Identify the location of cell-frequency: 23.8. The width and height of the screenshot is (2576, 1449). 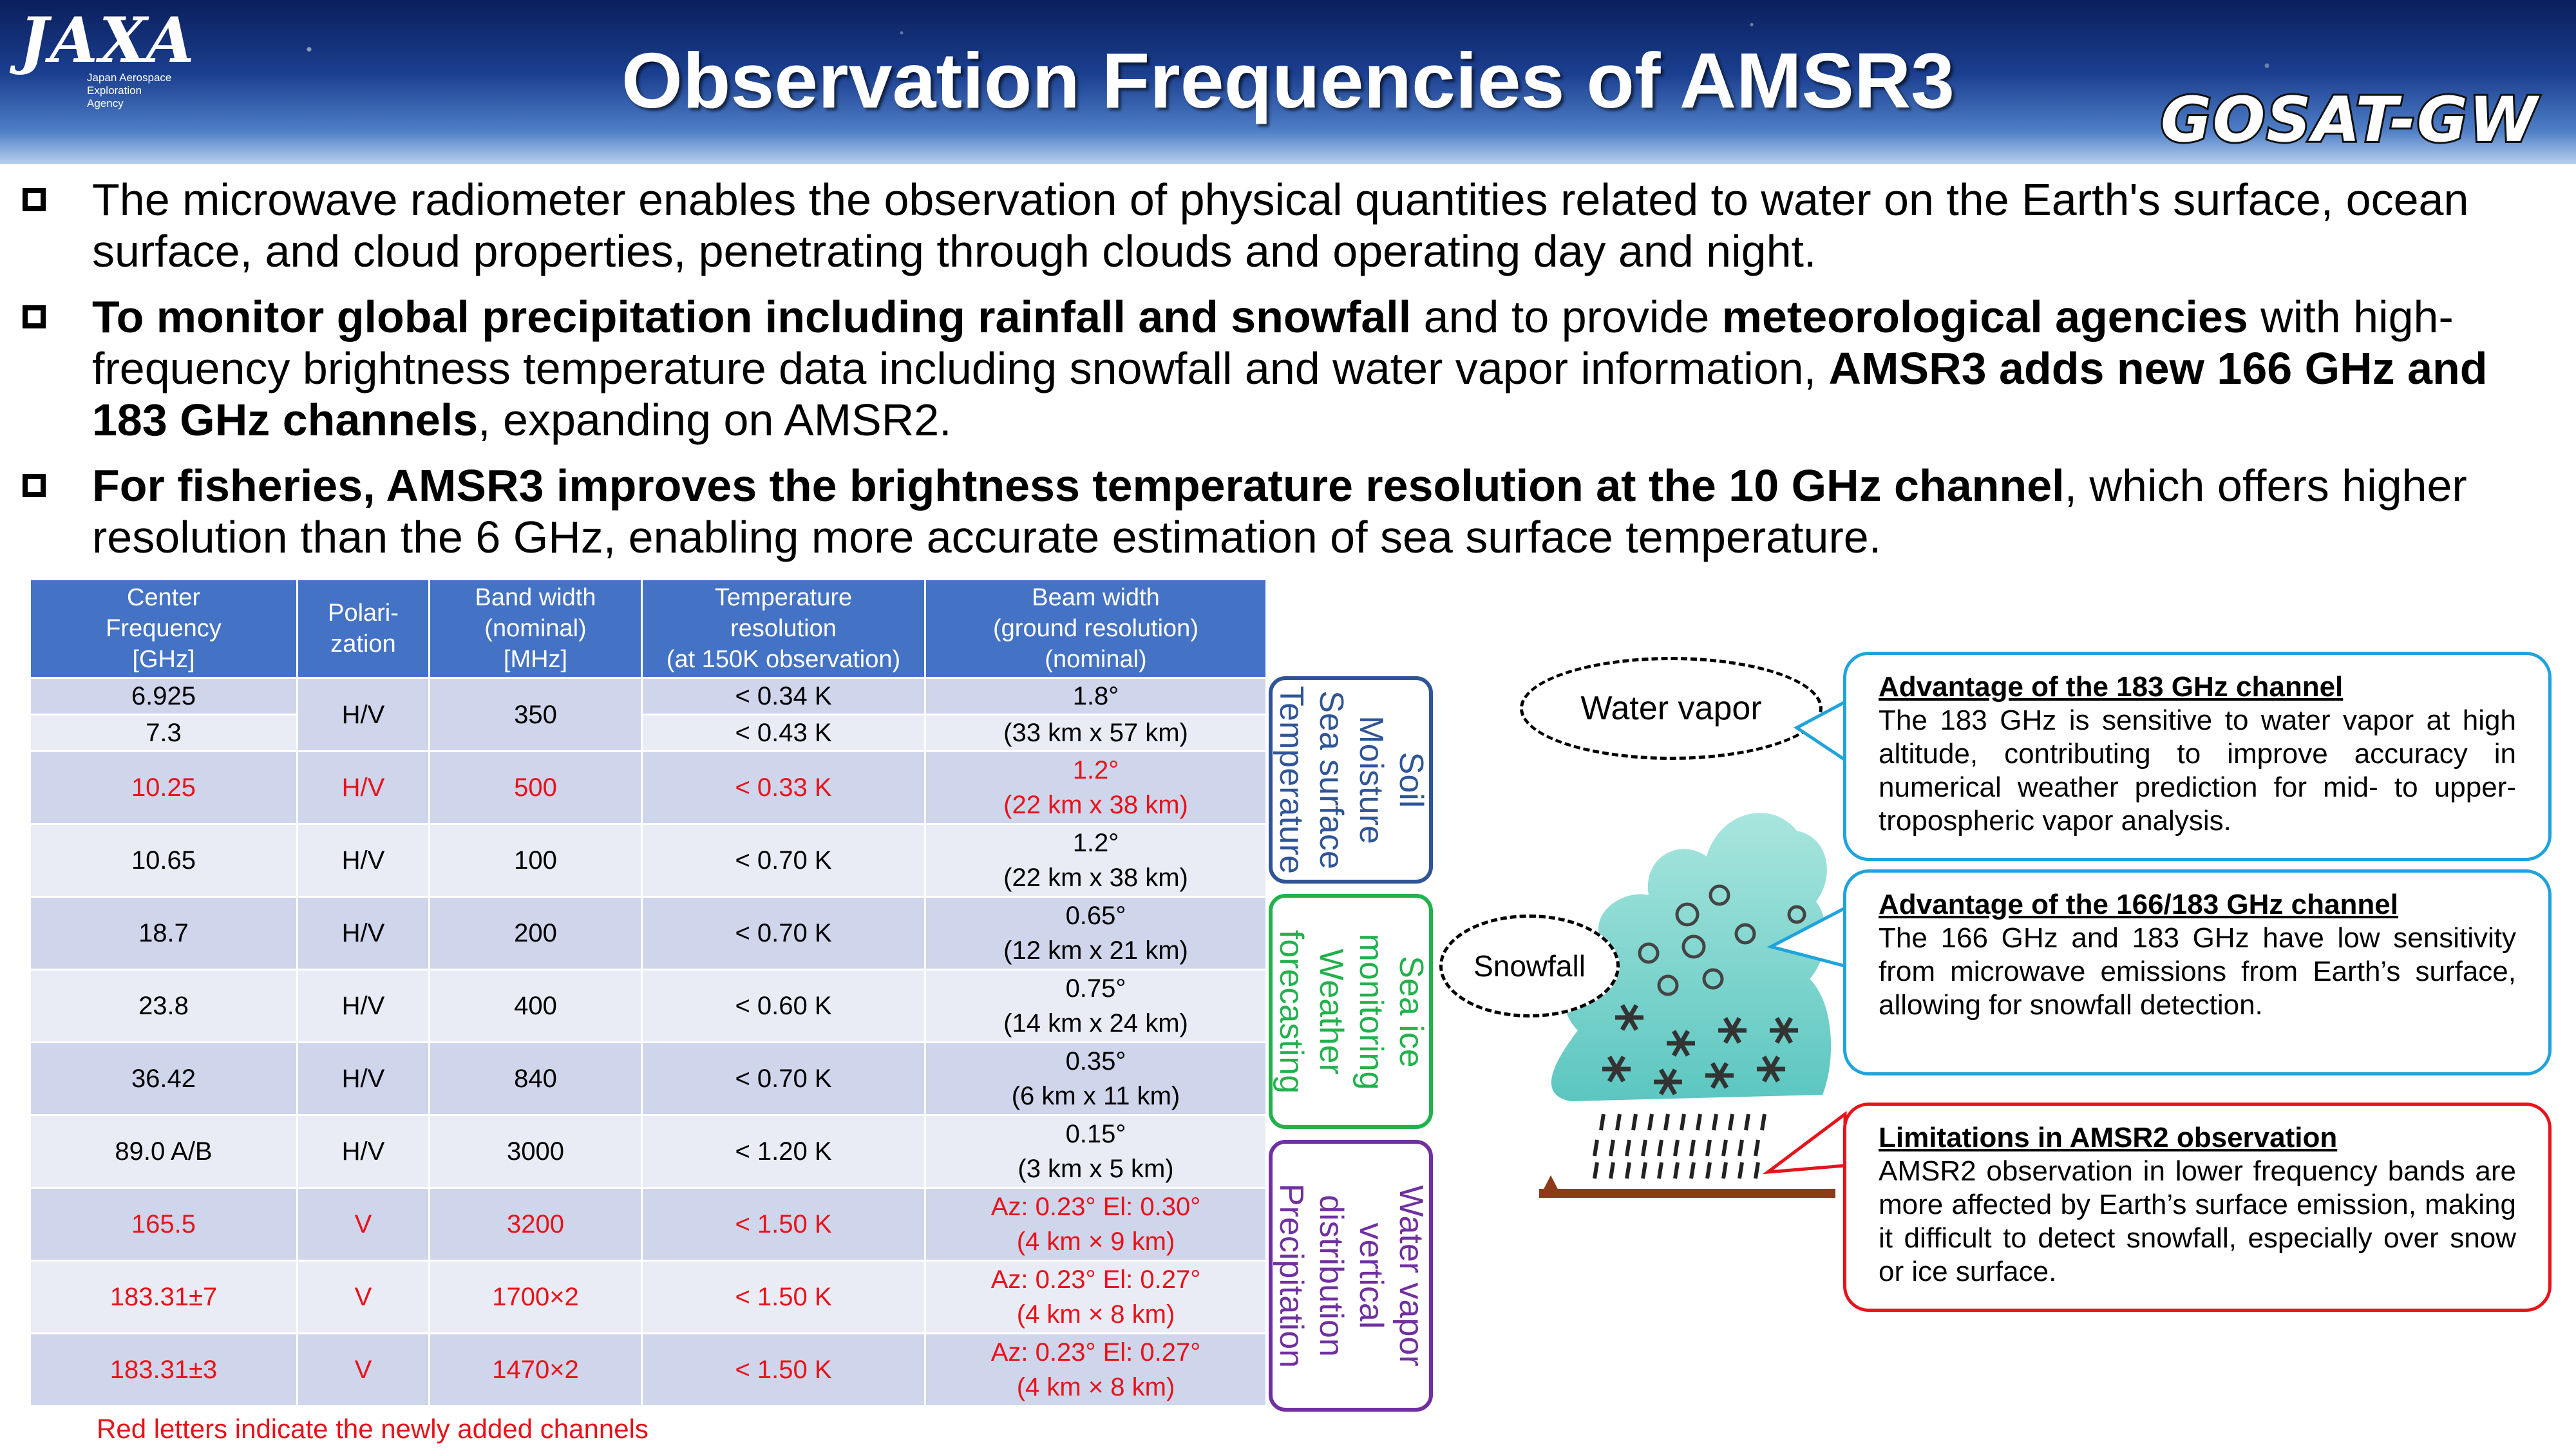
(163, 1006).